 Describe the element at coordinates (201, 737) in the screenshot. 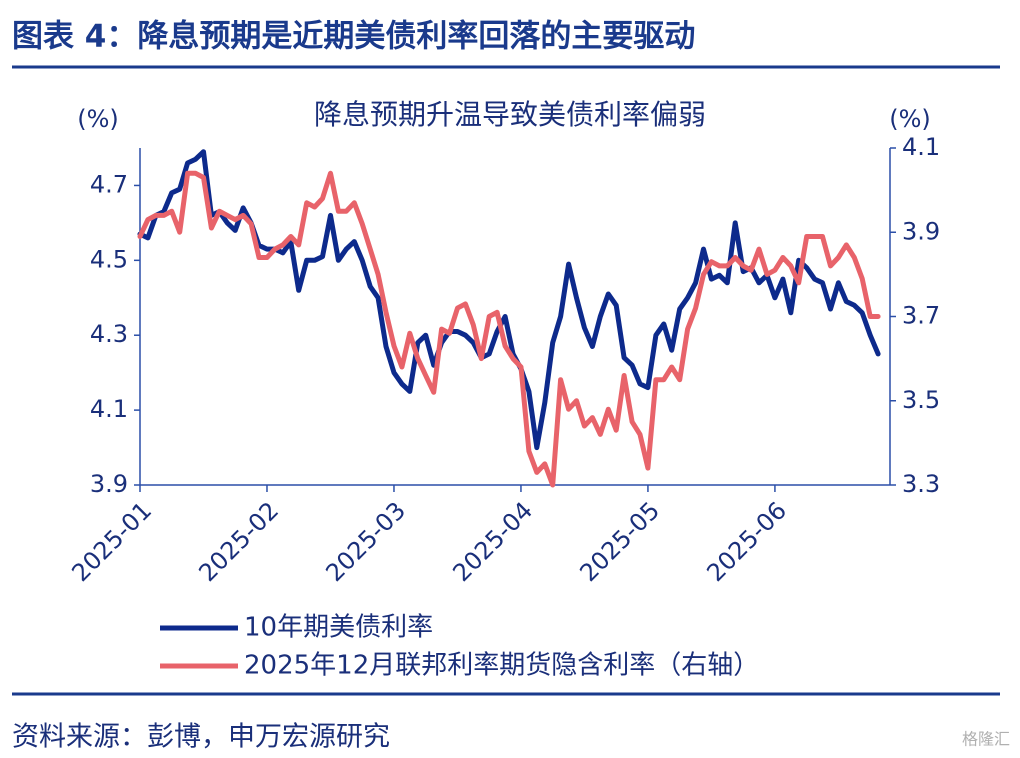

I see `source-note: 资料来源：彭博，申万宏源研究` at that location.